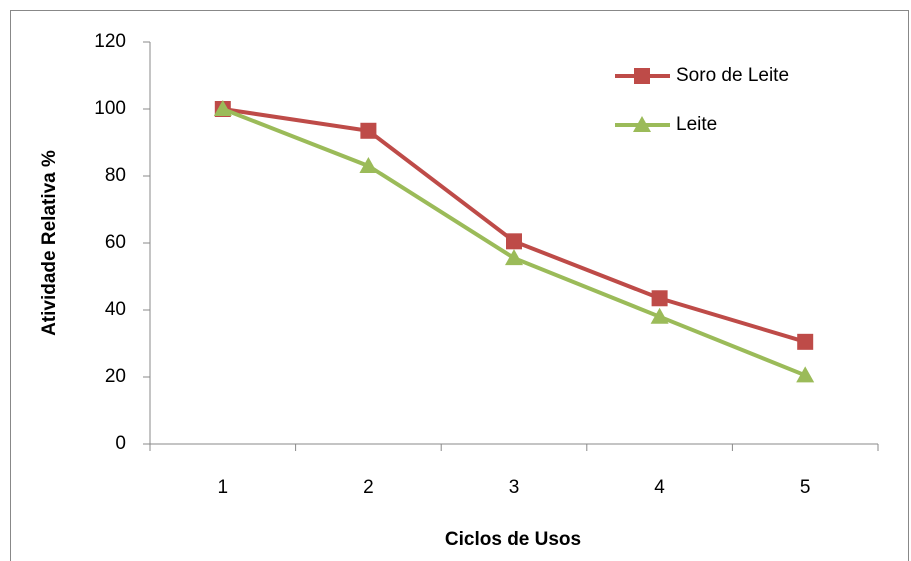  I want to click on y-tick-label: 100, so click(110, 108).